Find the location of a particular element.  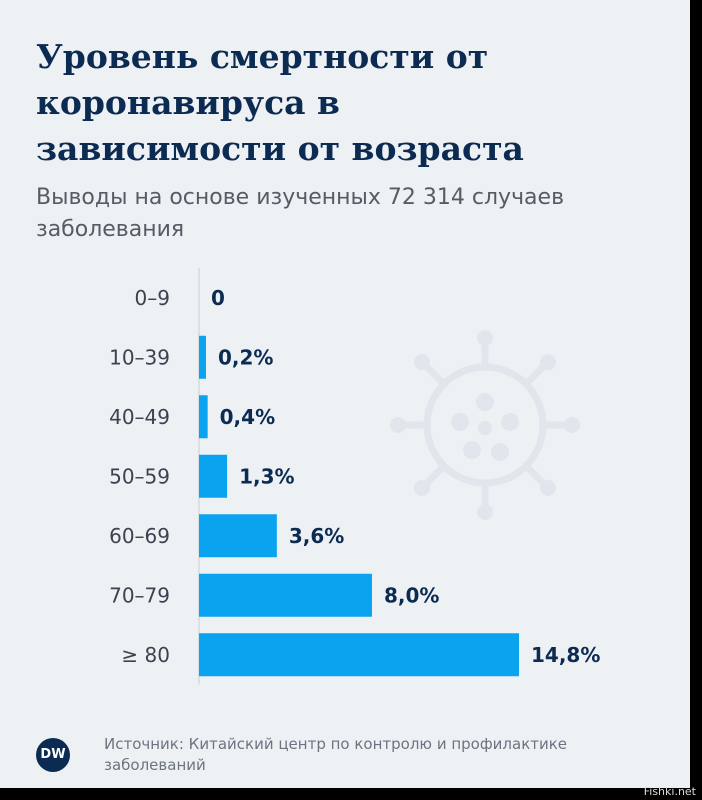

value-label: 3,6% is located at coordinates (316, 536).